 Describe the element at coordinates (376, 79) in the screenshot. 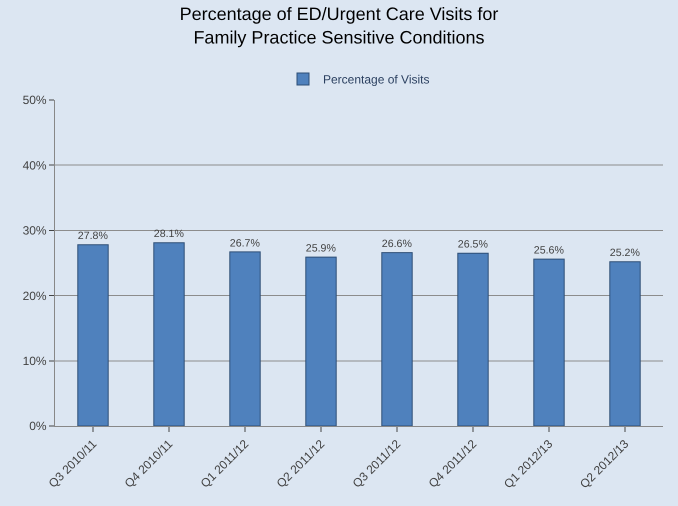

I see `legend-label: Percentage of Visits` at that location.